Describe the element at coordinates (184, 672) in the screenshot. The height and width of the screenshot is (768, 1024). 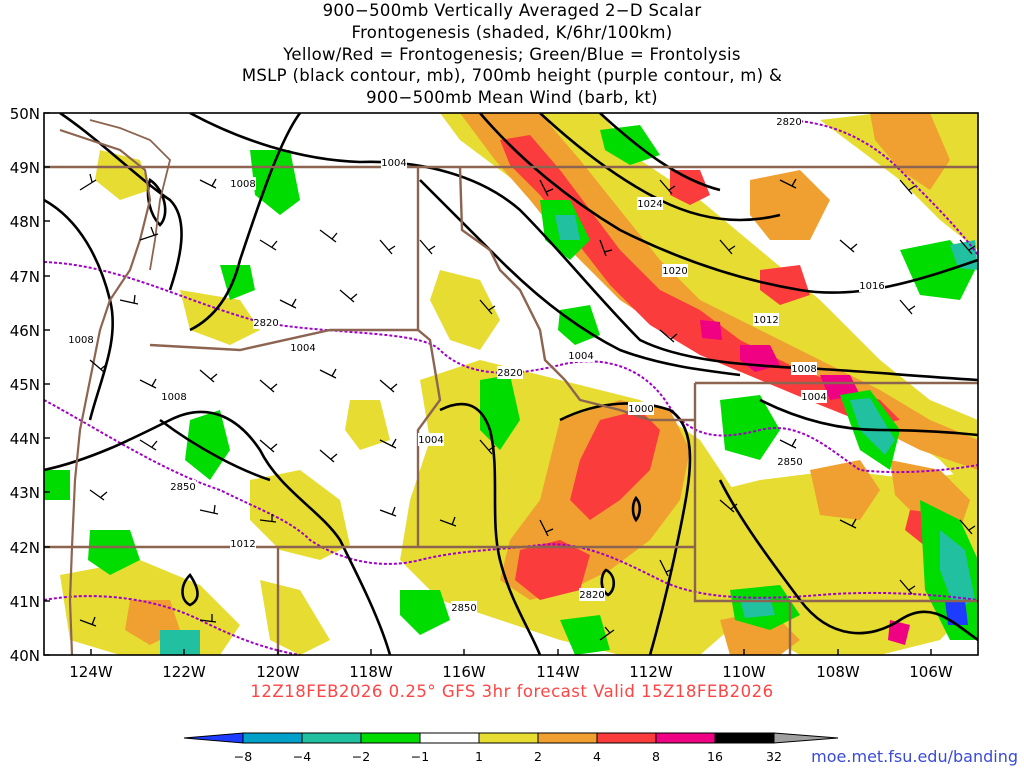
I see `lon-label: 122W` at that location.